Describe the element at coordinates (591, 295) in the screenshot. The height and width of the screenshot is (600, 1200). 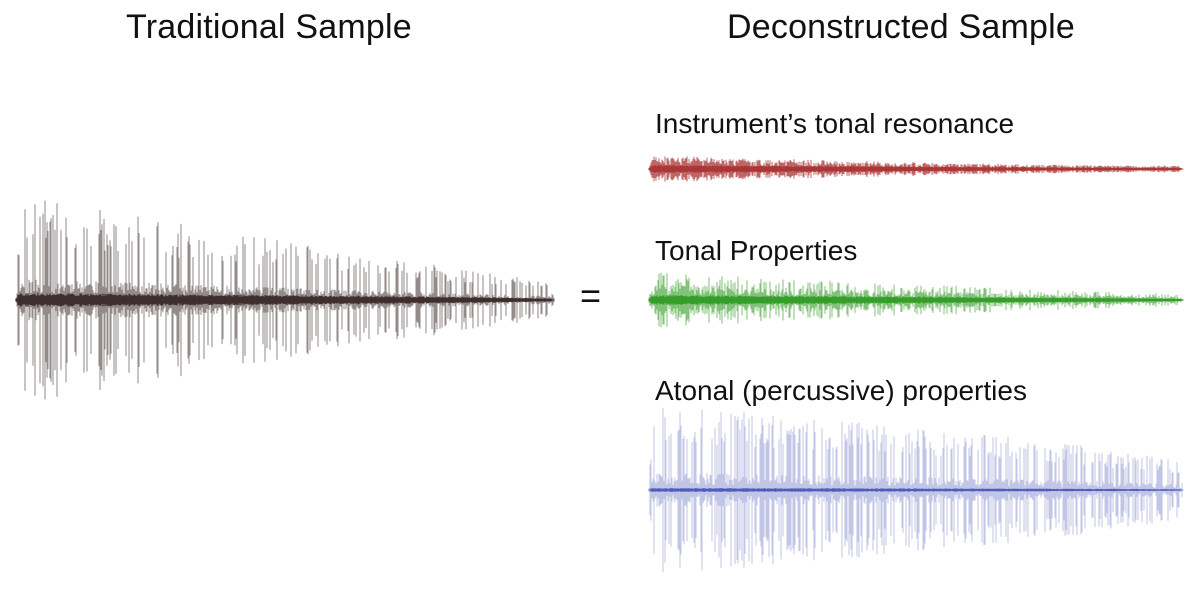
I see `equals-sign: =` at that location.